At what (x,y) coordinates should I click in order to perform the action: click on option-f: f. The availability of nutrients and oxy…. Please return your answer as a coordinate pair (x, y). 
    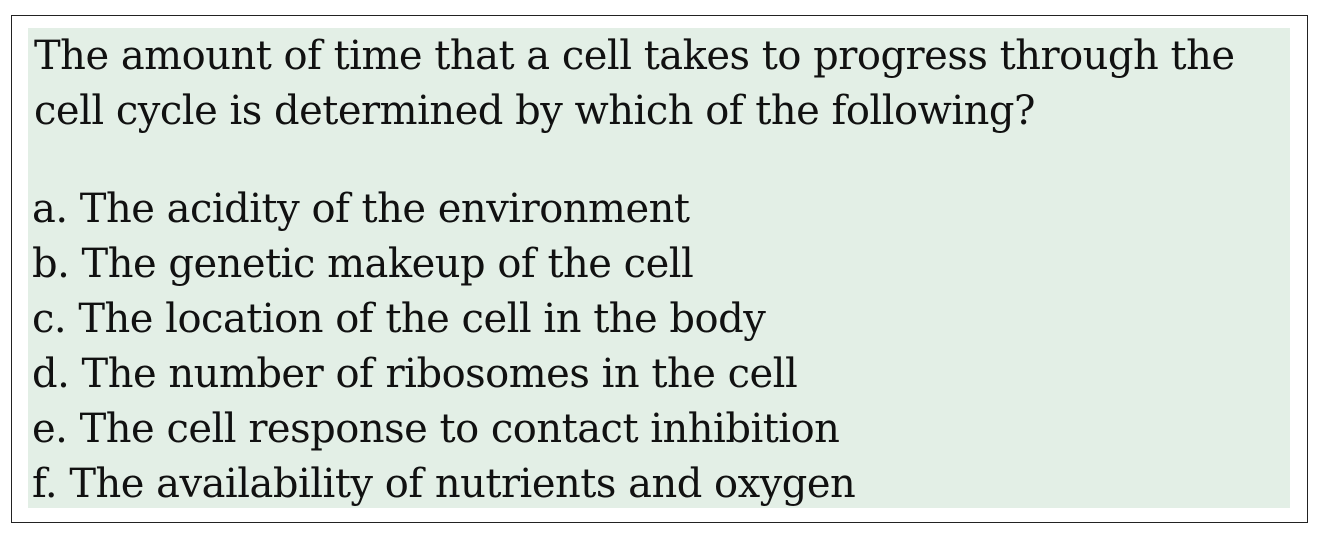
    Looking at the image, I should click on (444, 484).